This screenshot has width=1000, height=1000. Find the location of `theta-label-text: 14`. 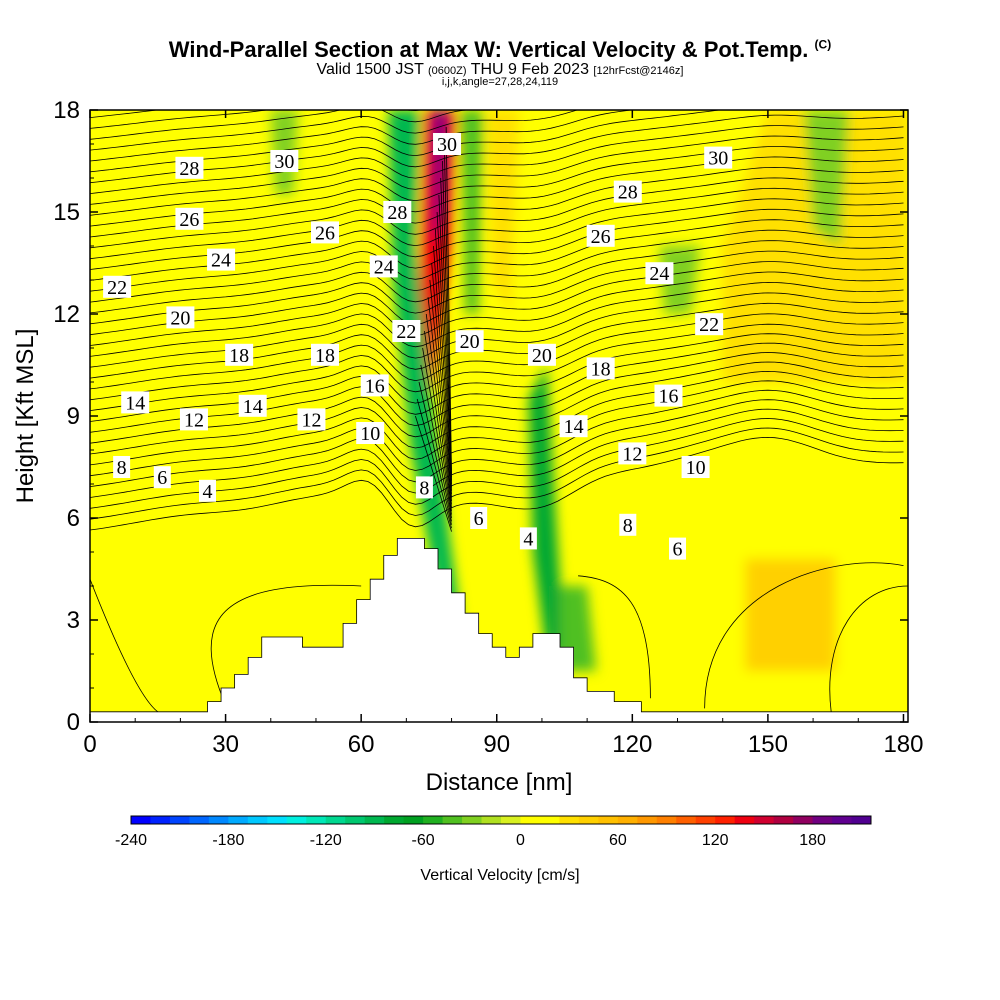

theta-label-text: 14 is located at coordinates (253, 407).